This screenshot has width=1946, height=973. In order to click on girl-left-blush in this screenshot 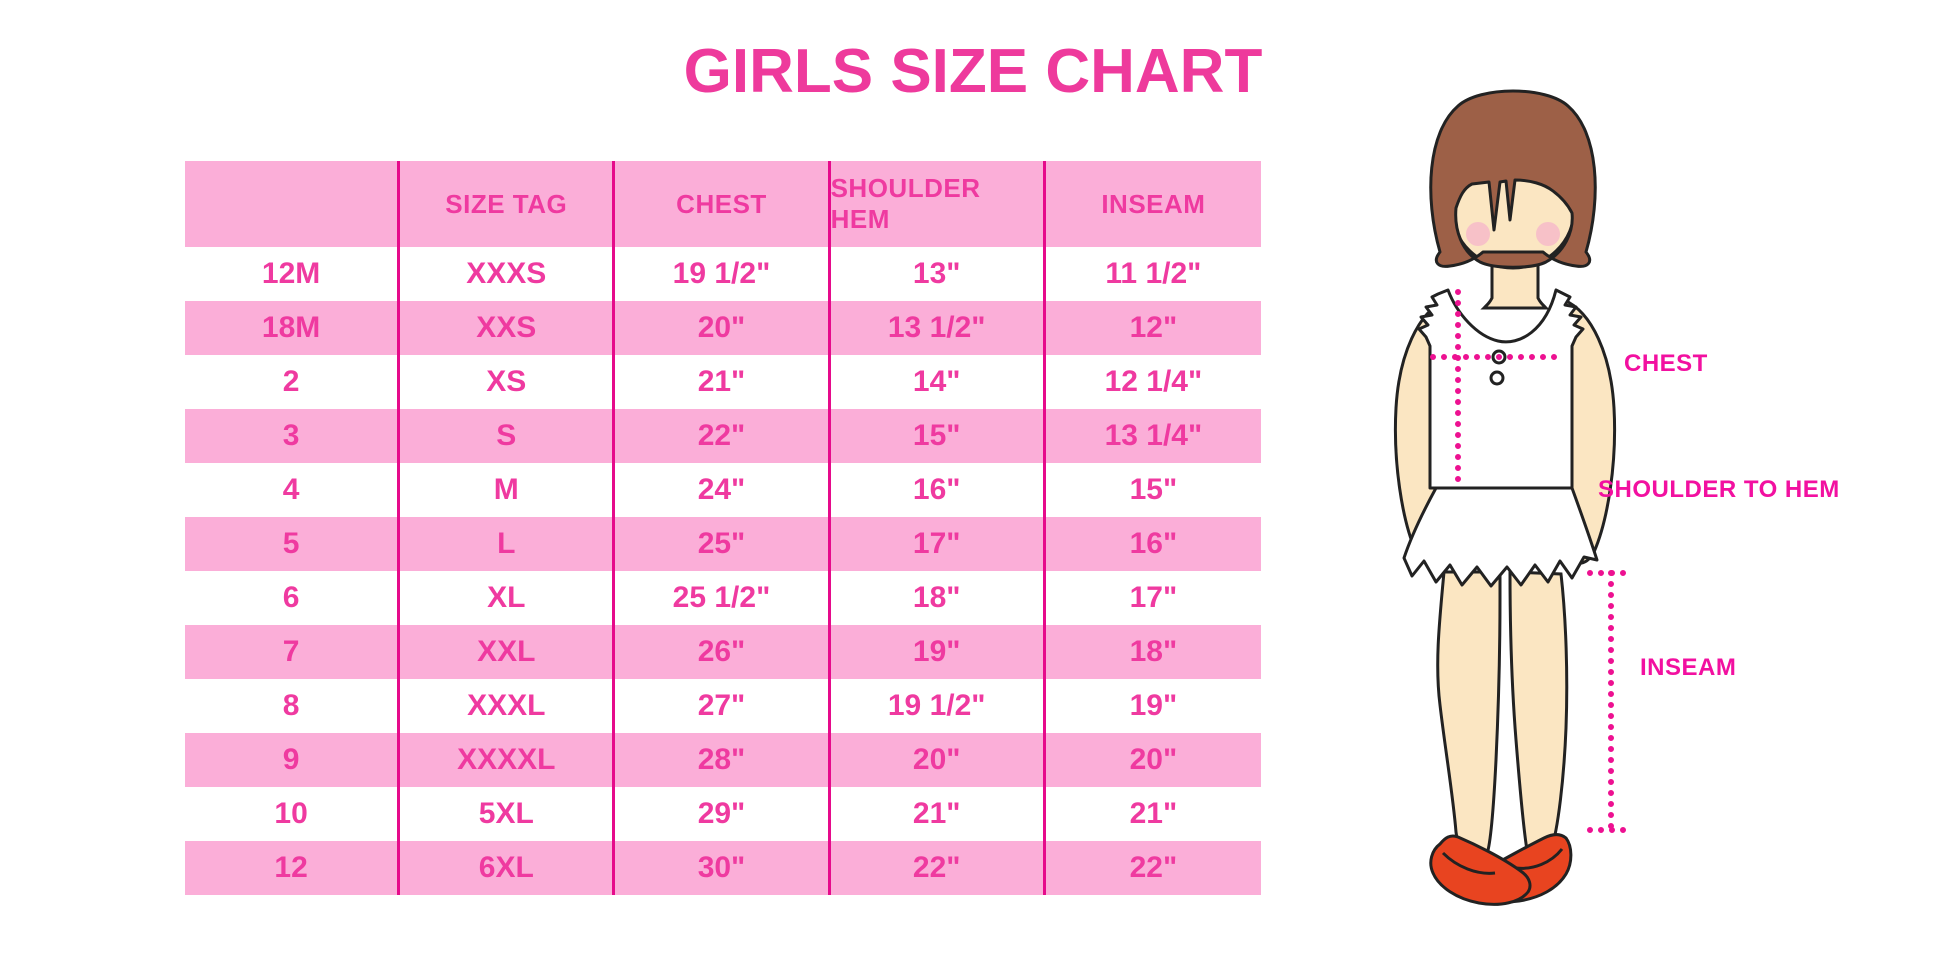, I will do `click(1478, 234)`.